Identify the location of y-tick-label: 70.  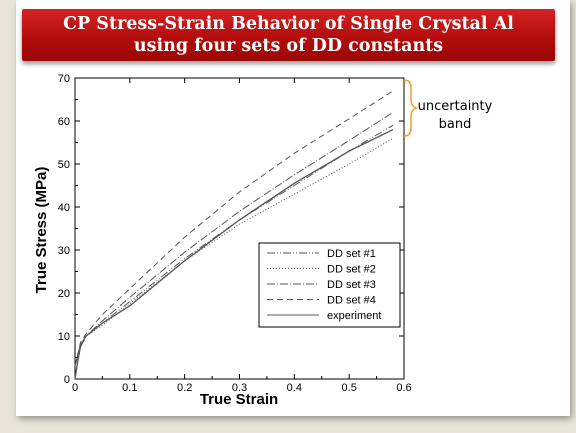
(64, 79).